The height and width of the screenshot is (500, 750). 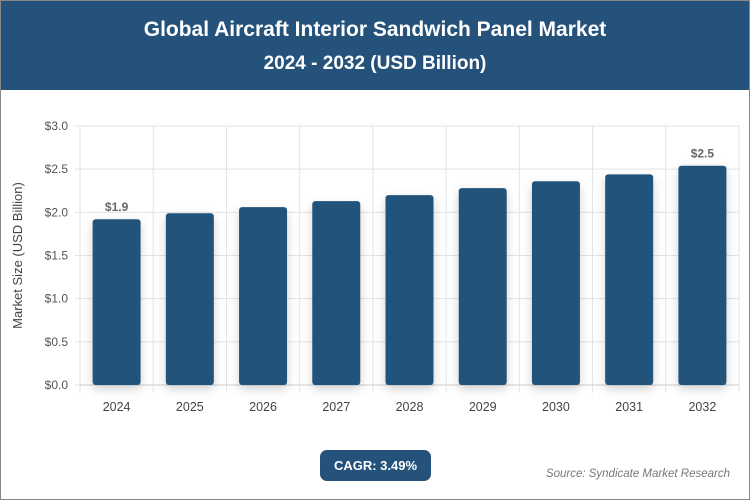 I want to click on x-tick-label: 2032, so click(x=702, y=407).